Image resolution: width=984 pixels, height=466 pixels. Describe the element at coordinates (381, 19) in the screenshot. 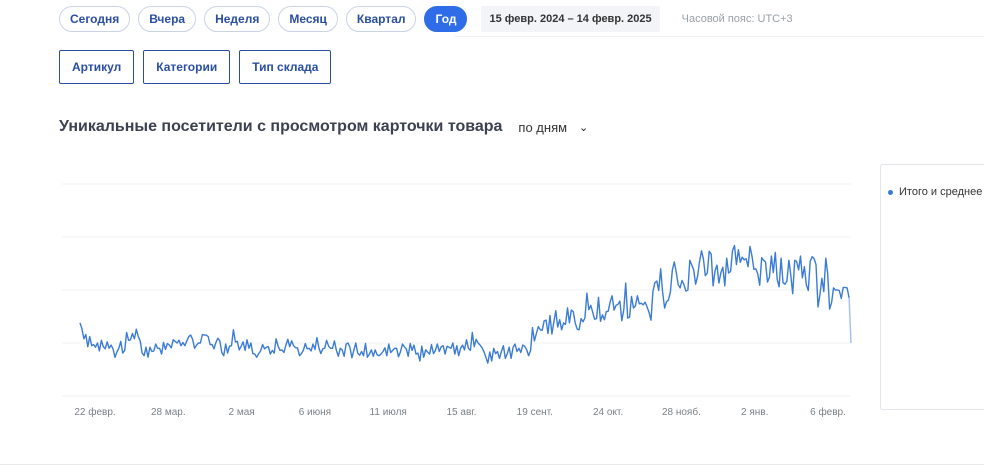

I see `period-quarter-button: Квартал` at that location.